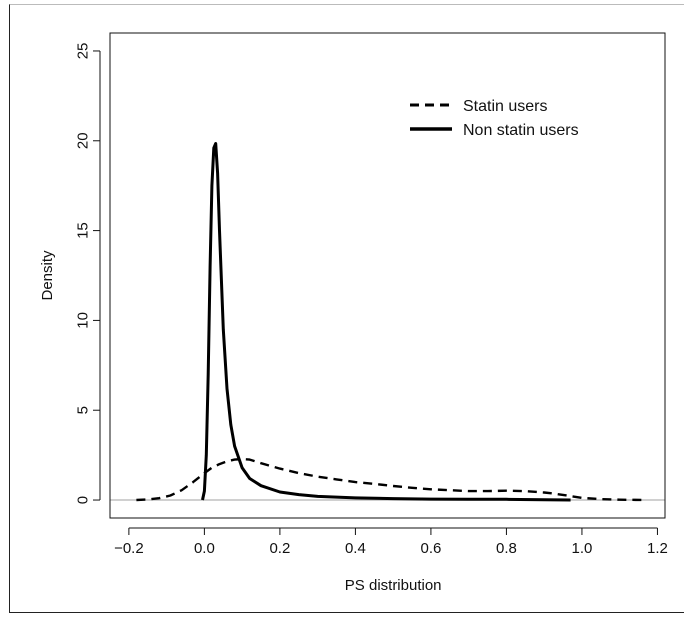  What do you see at coordinates (204, 548) in the screenshot?
I see `x-tick-label: 0.0` at bounding box center [204, 548].